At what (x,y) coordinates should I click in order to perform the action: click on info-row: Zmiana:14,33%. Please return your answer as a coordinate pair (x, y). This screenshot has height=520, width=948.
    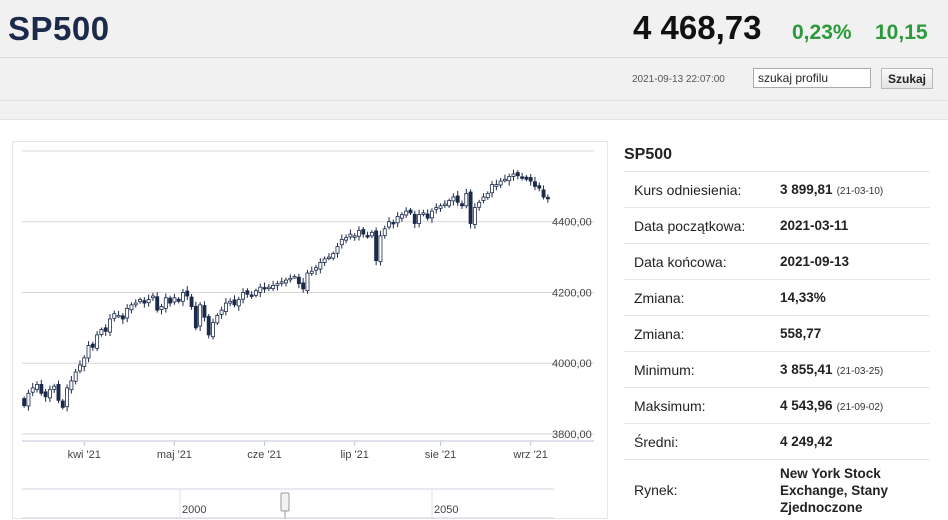
    Looking at the image, I should click on (777, 298).